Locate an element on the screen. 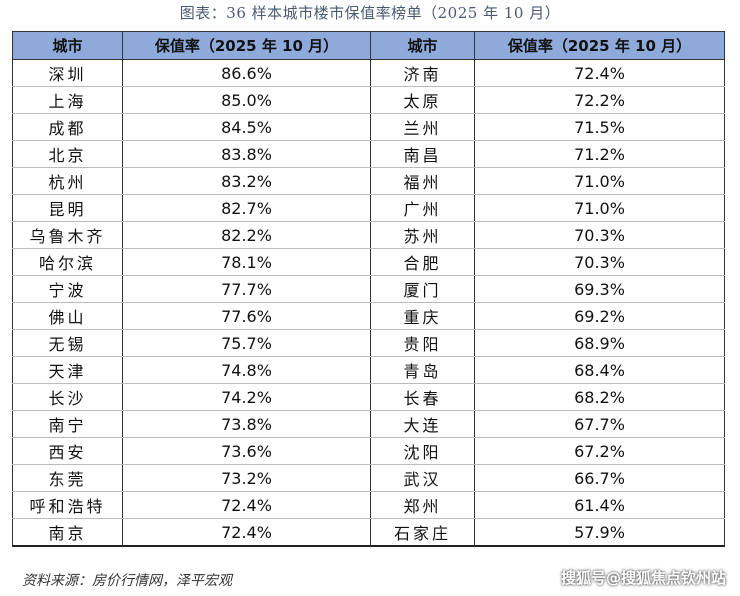 The image size is (740, 596). rate-left-cell: 77.7% is located at coordinates (246, 289).